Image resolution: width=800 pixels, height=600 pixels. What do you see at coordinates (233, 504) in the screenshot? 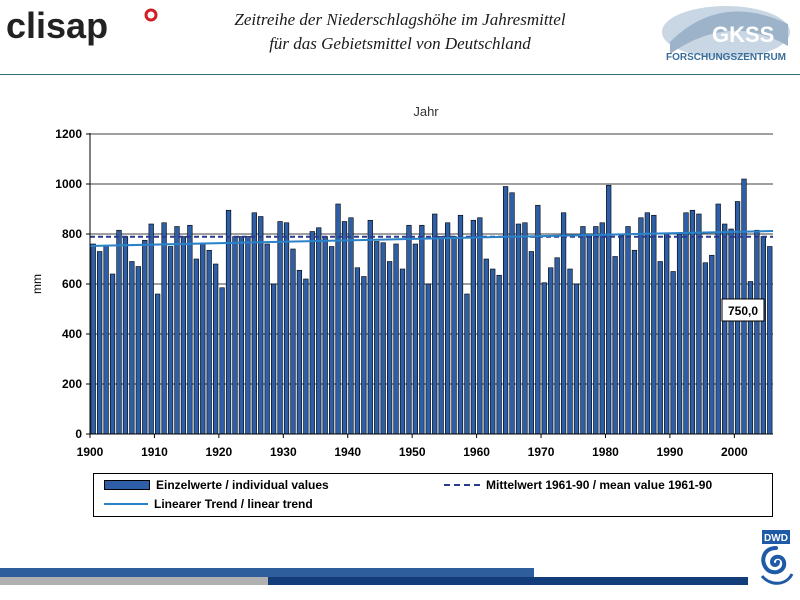
I see `legend-label-linear-trend: Linearer Trend / linear trend` at bounding box center [233, 504].